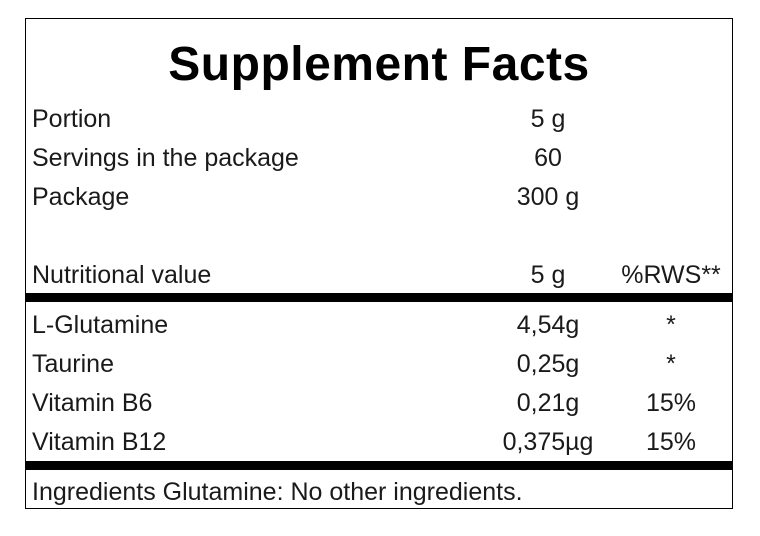 This screenshot has width=760, height=536. I want to click on nutrient-row: Taurine 0,25g *, so click(379, 364).